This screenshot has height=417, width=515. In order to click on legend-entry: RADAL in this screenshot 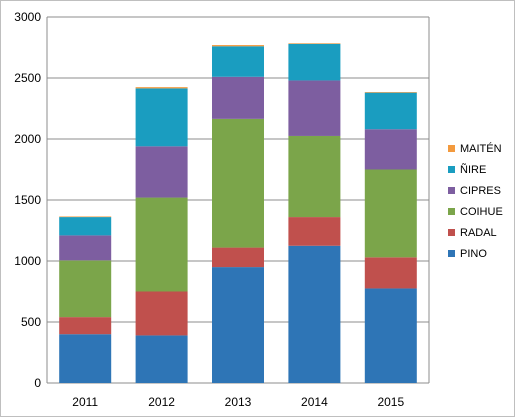, I will do `click(480, 232)`.